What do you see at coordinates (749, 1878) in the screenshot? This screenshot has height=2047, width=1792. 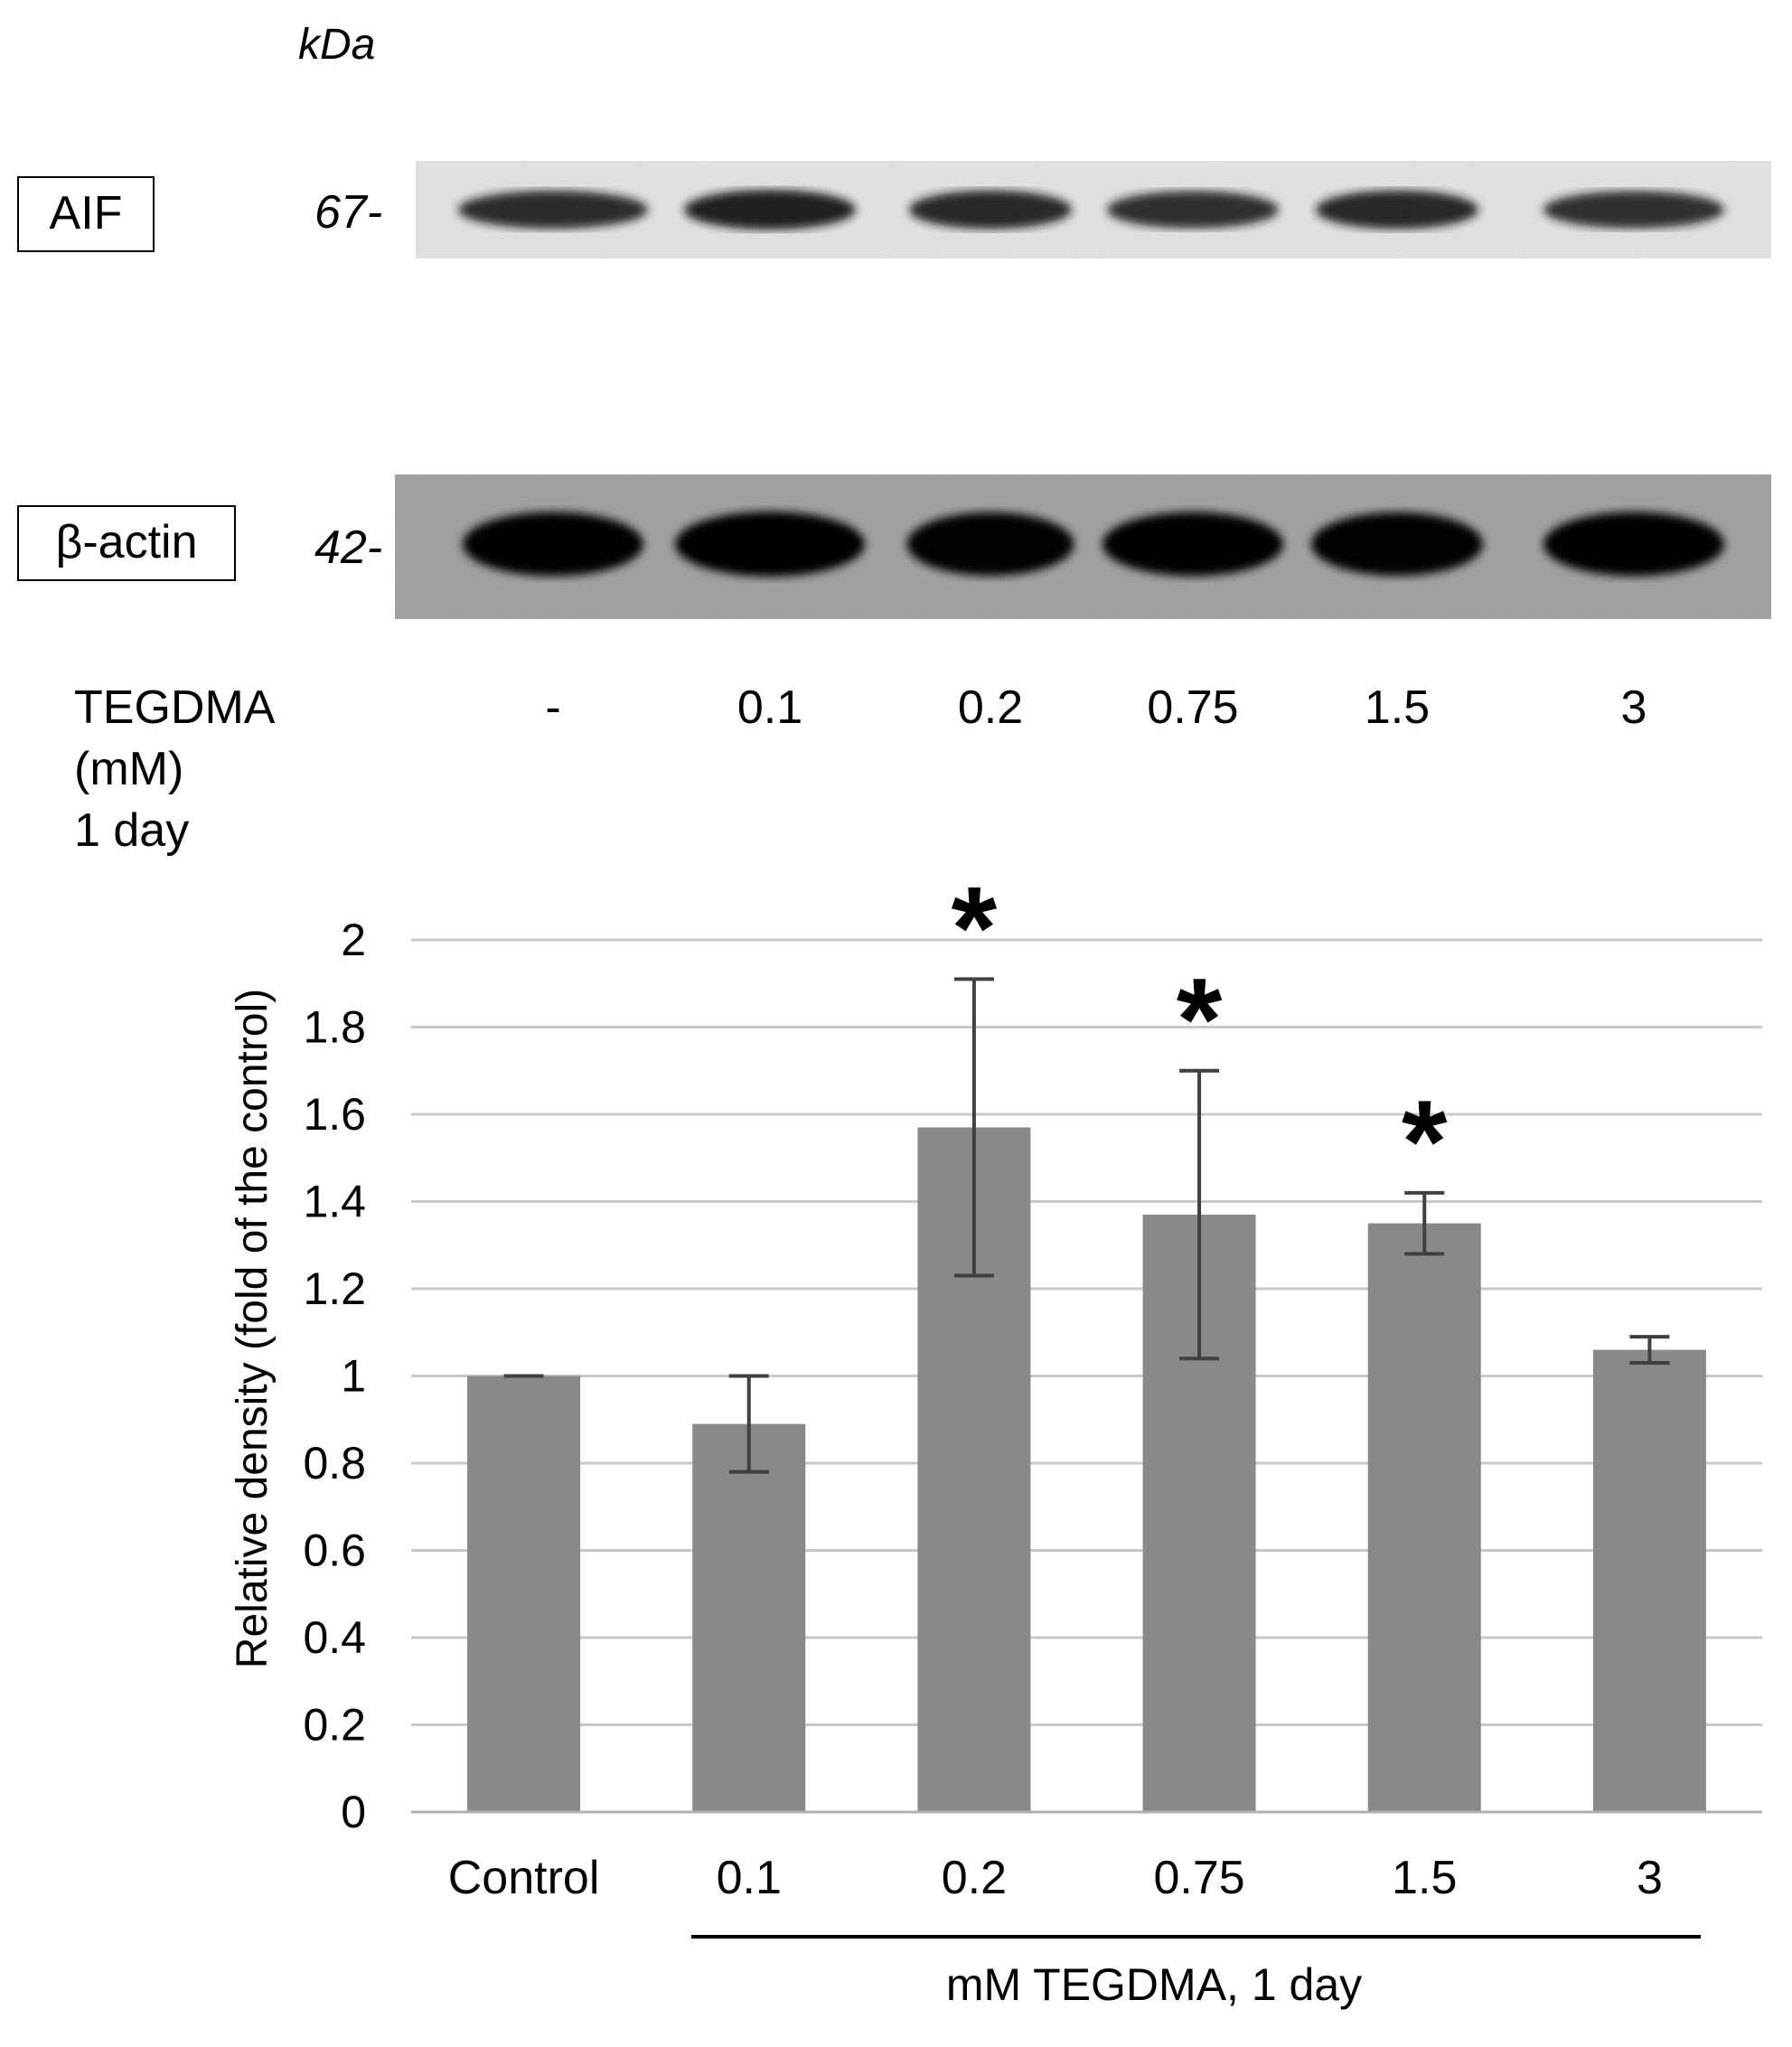 I see `x-tick-label-1: 0.1` at bounding box center [749, 1878].